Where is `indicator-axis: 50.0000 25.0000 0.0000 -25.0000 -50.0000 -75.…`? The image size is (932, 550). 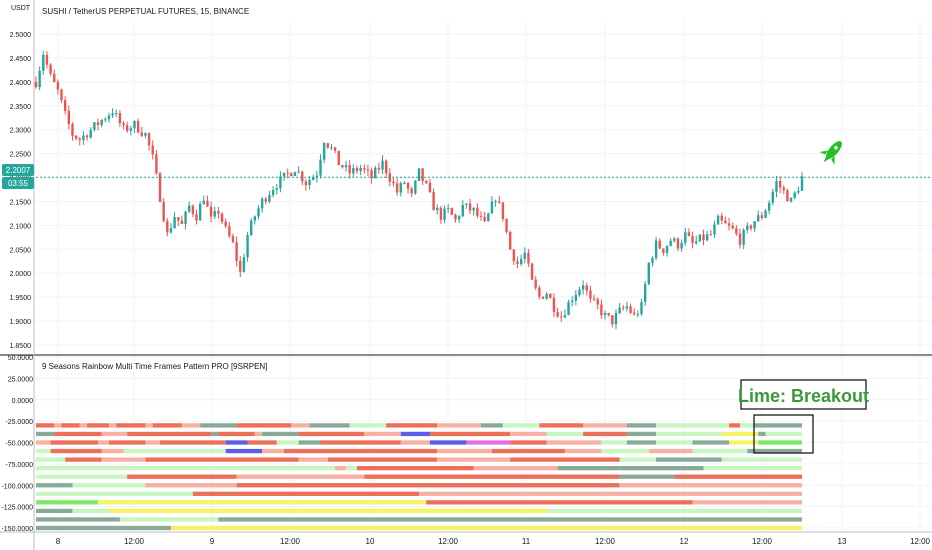 indicator-axis: 50.0000 25.0000 0.0000 -25.0000 -50.0000 -75.… is located at coordinates (17, 444).